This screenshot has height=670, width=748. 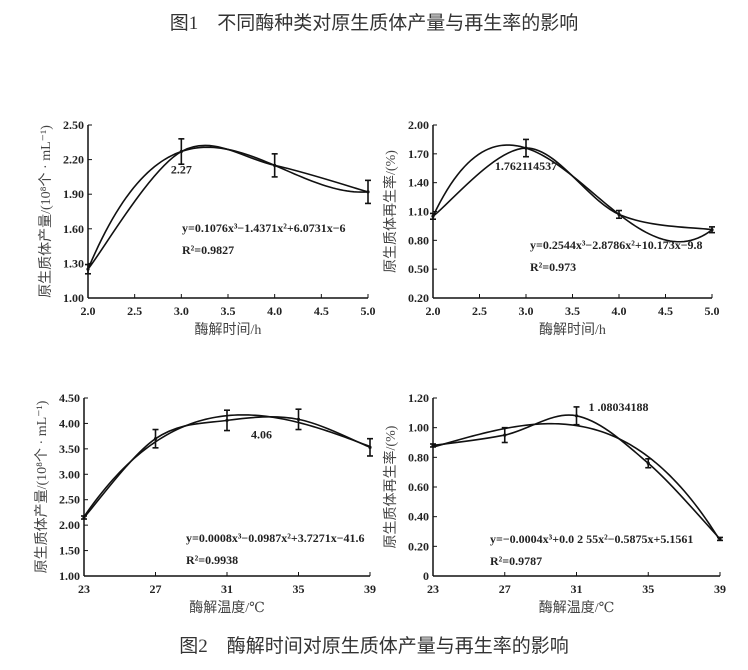 What do you see at coordinates (264, 228) in the screenshot?
I see `regression-equation: y=0.1076x³−1.4371x²+6.0731x−6` at bounding box center [264, 228].